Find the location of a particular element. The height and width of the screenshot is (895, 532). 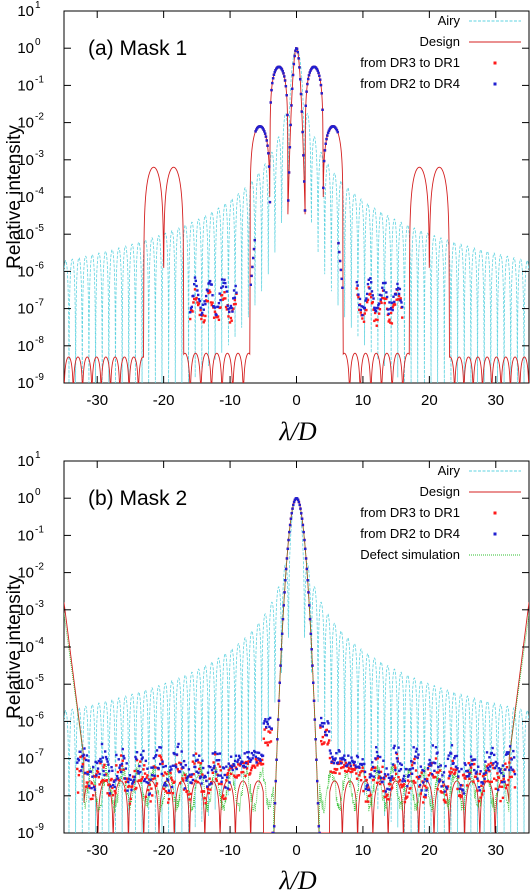

panel-b-ylabel: Relative intensity is located at coordinates (14, 647).